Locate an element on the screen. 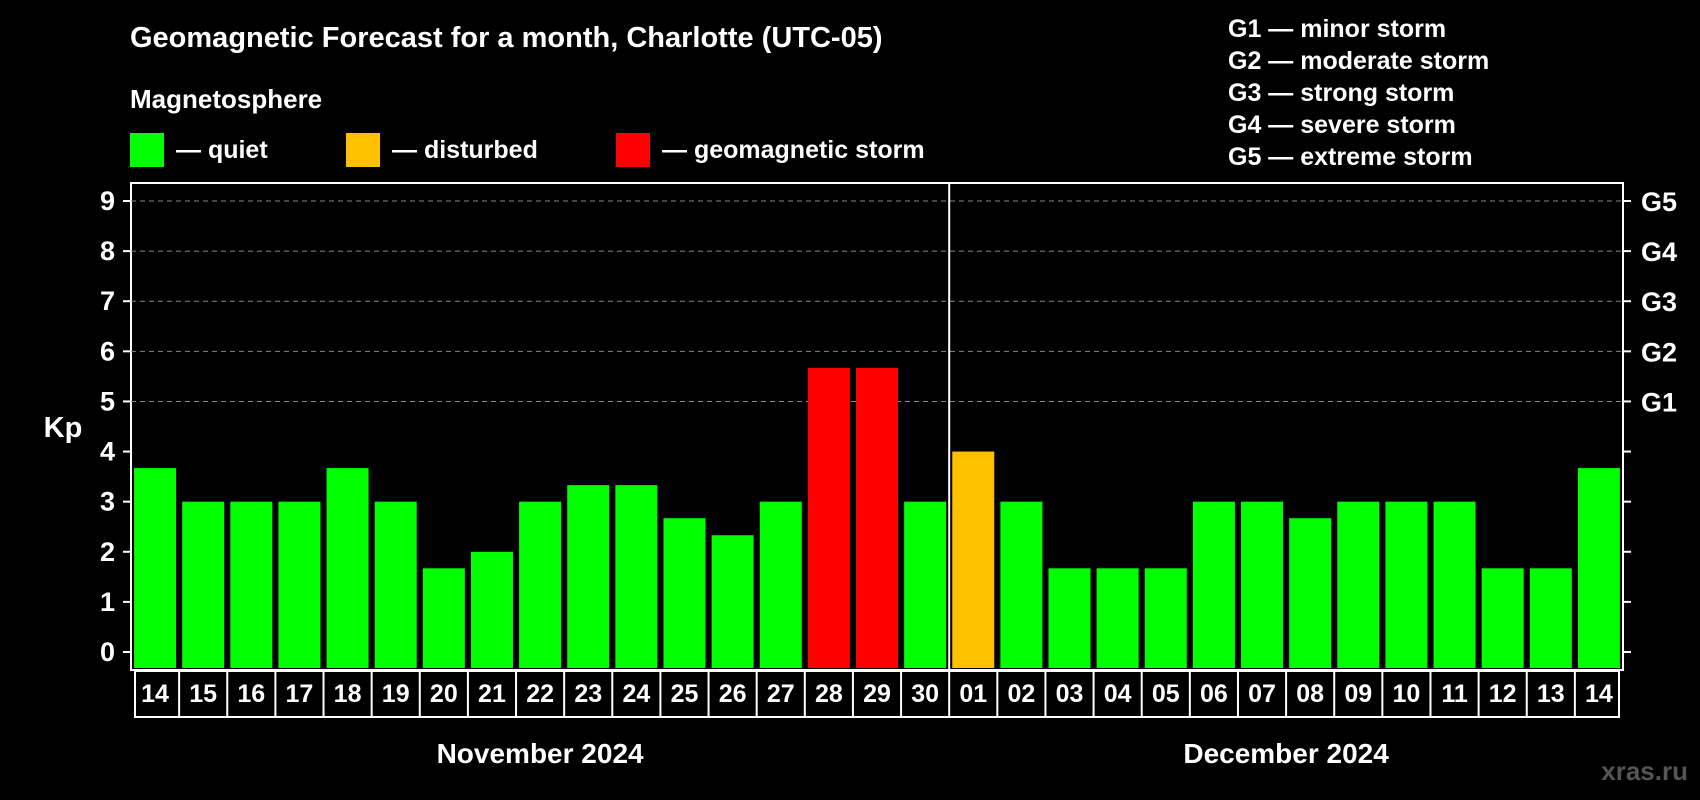 This screenshot has height=800, width=1700. x-tick-label-27: 11 is located at coordinates (1454, 694).